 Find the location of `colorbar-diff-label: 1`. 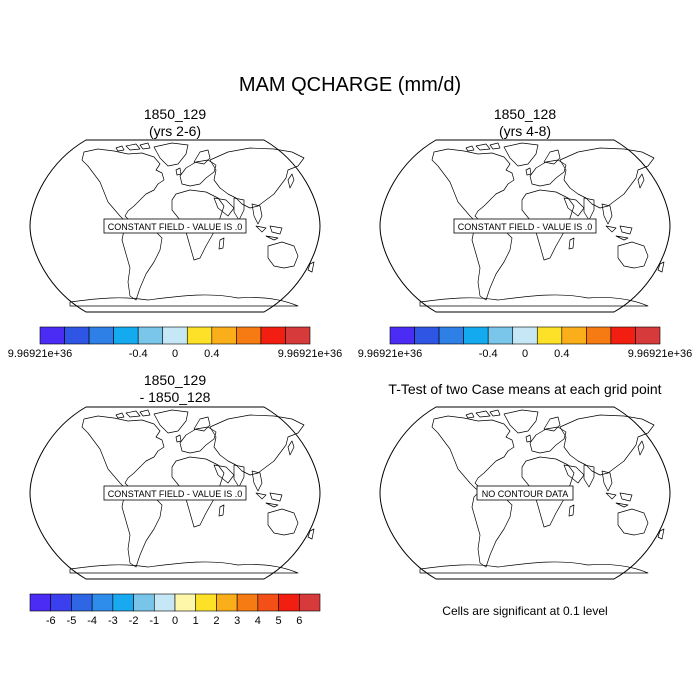

colorbar-diff-label: 1 is located at coordinates (196, 621).